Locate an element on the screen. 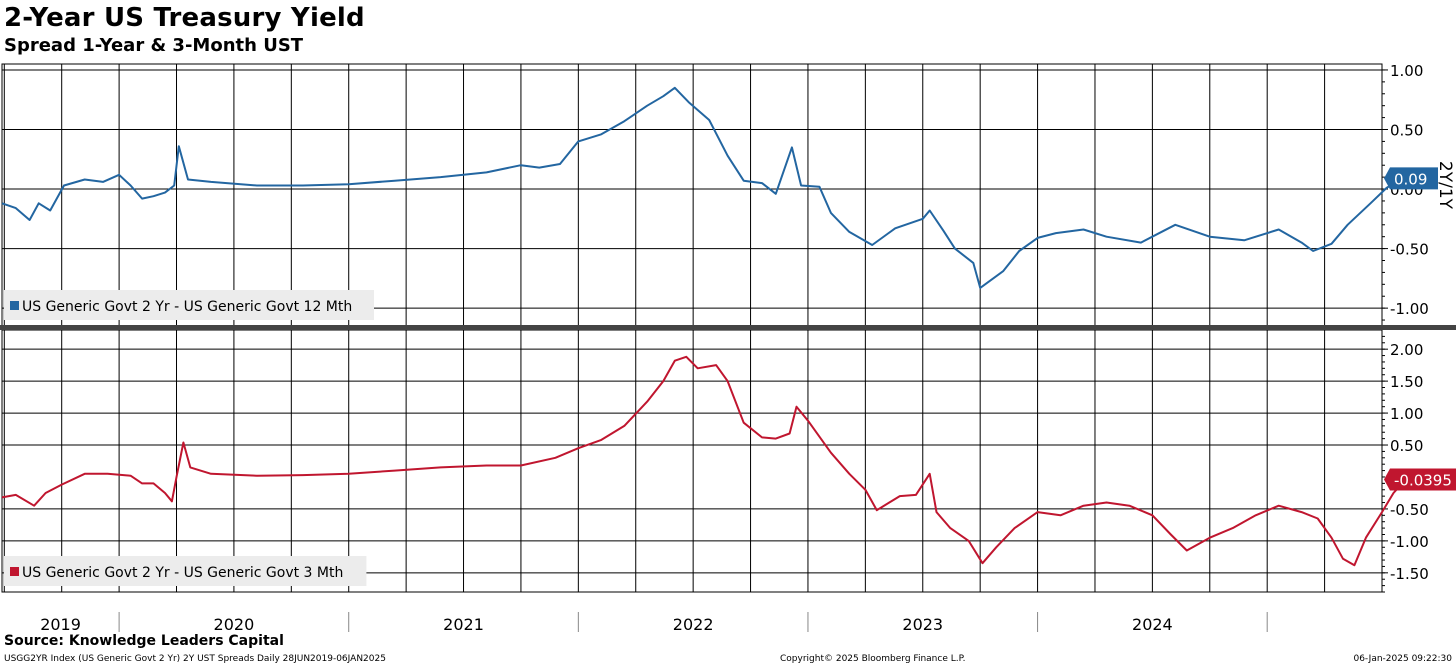 The height and width of the screenshot is (666, 1456). last-value-label: 0.09 is located at coordinates (1410, 179).